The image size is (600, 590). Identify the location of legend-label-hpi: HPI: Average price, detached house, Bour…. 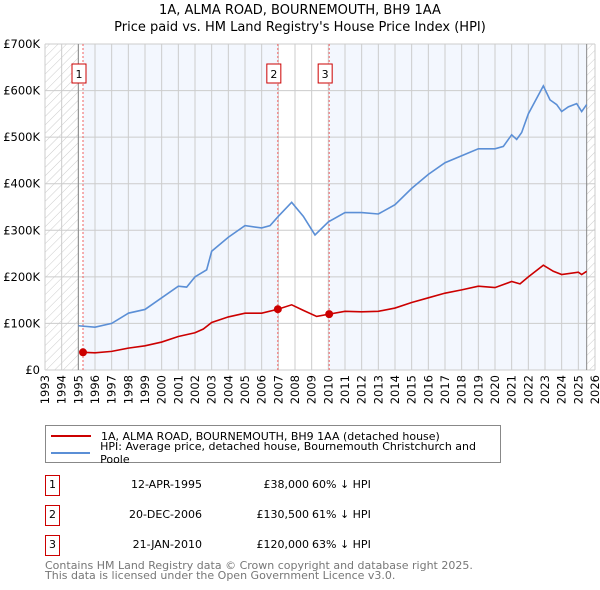
(288, 453).